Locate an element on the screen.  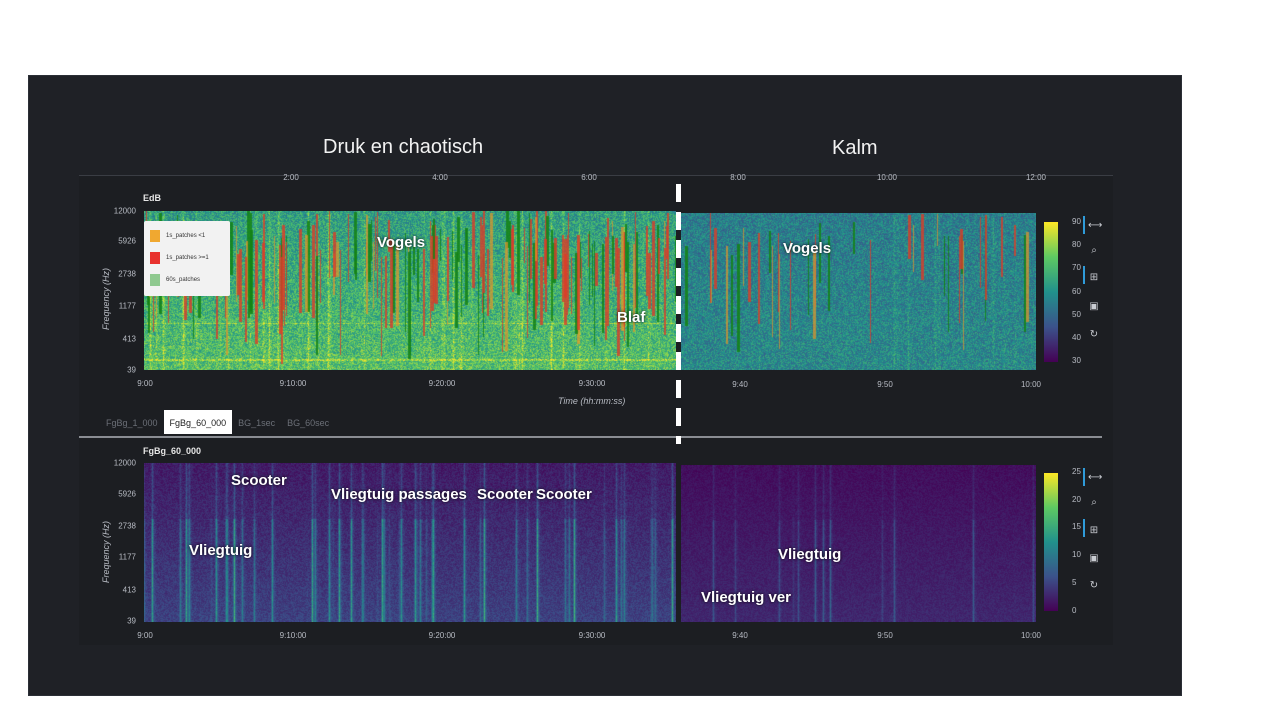
legend-swatch-red is located at coordinates (155, 258).